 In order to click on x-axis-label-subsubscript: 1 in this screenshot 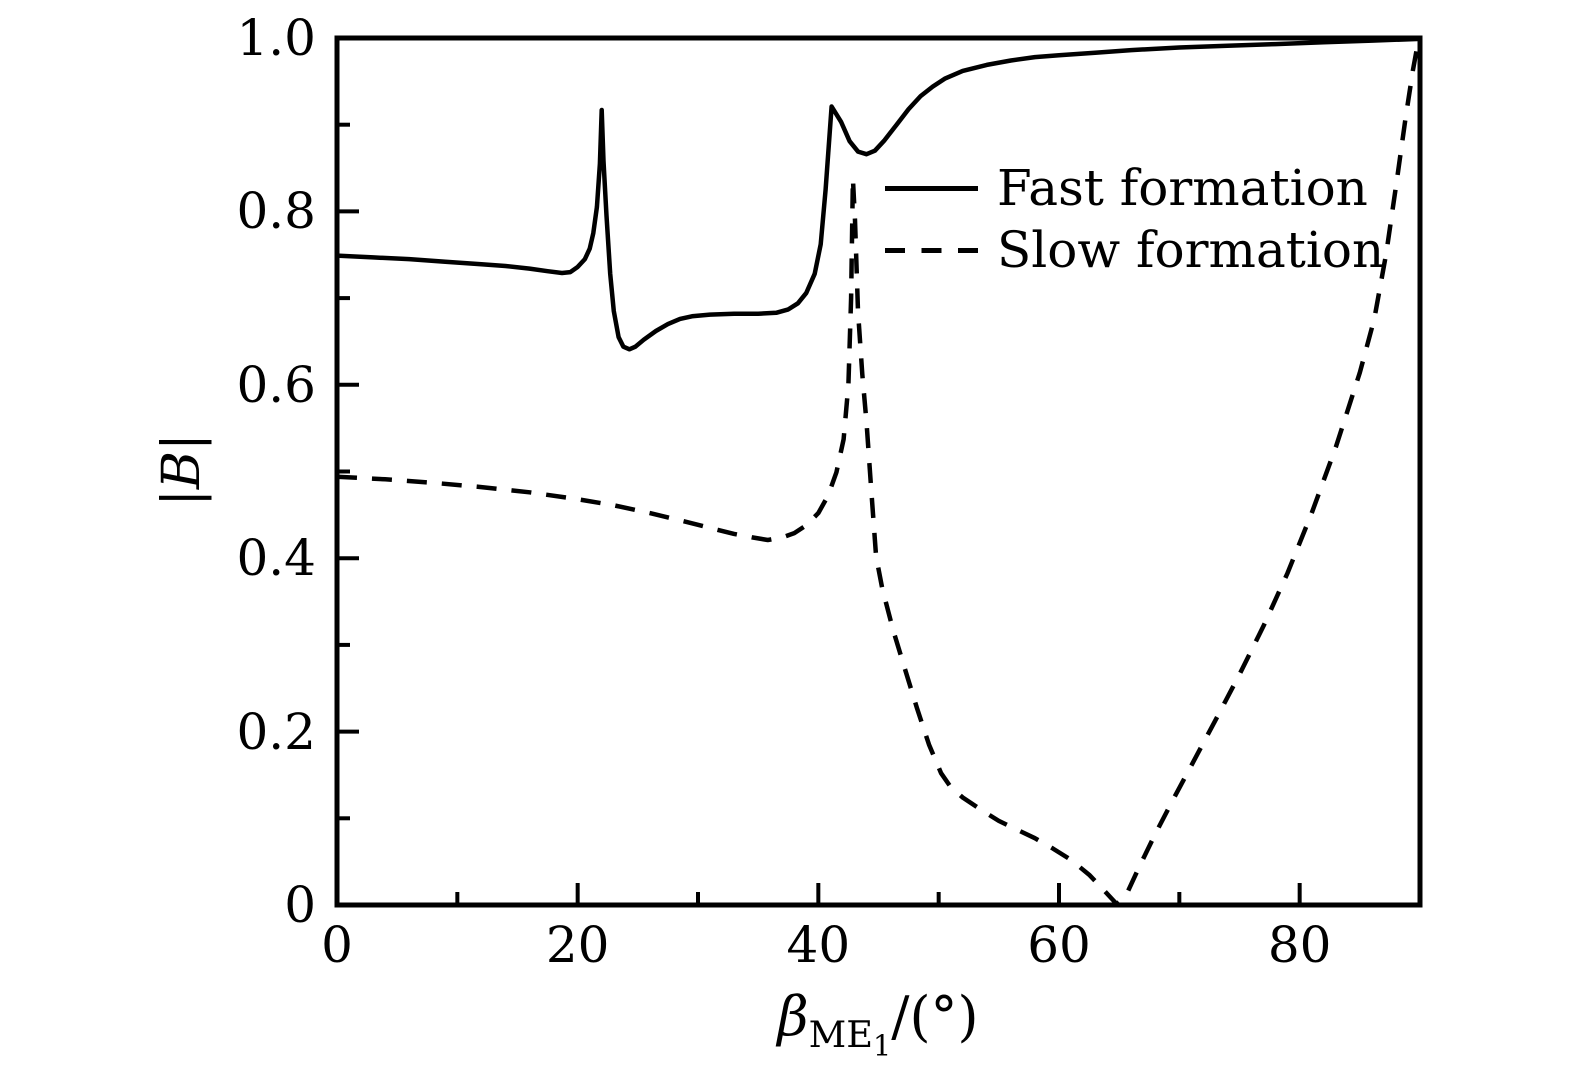, I will do `click(882, 1045)`.